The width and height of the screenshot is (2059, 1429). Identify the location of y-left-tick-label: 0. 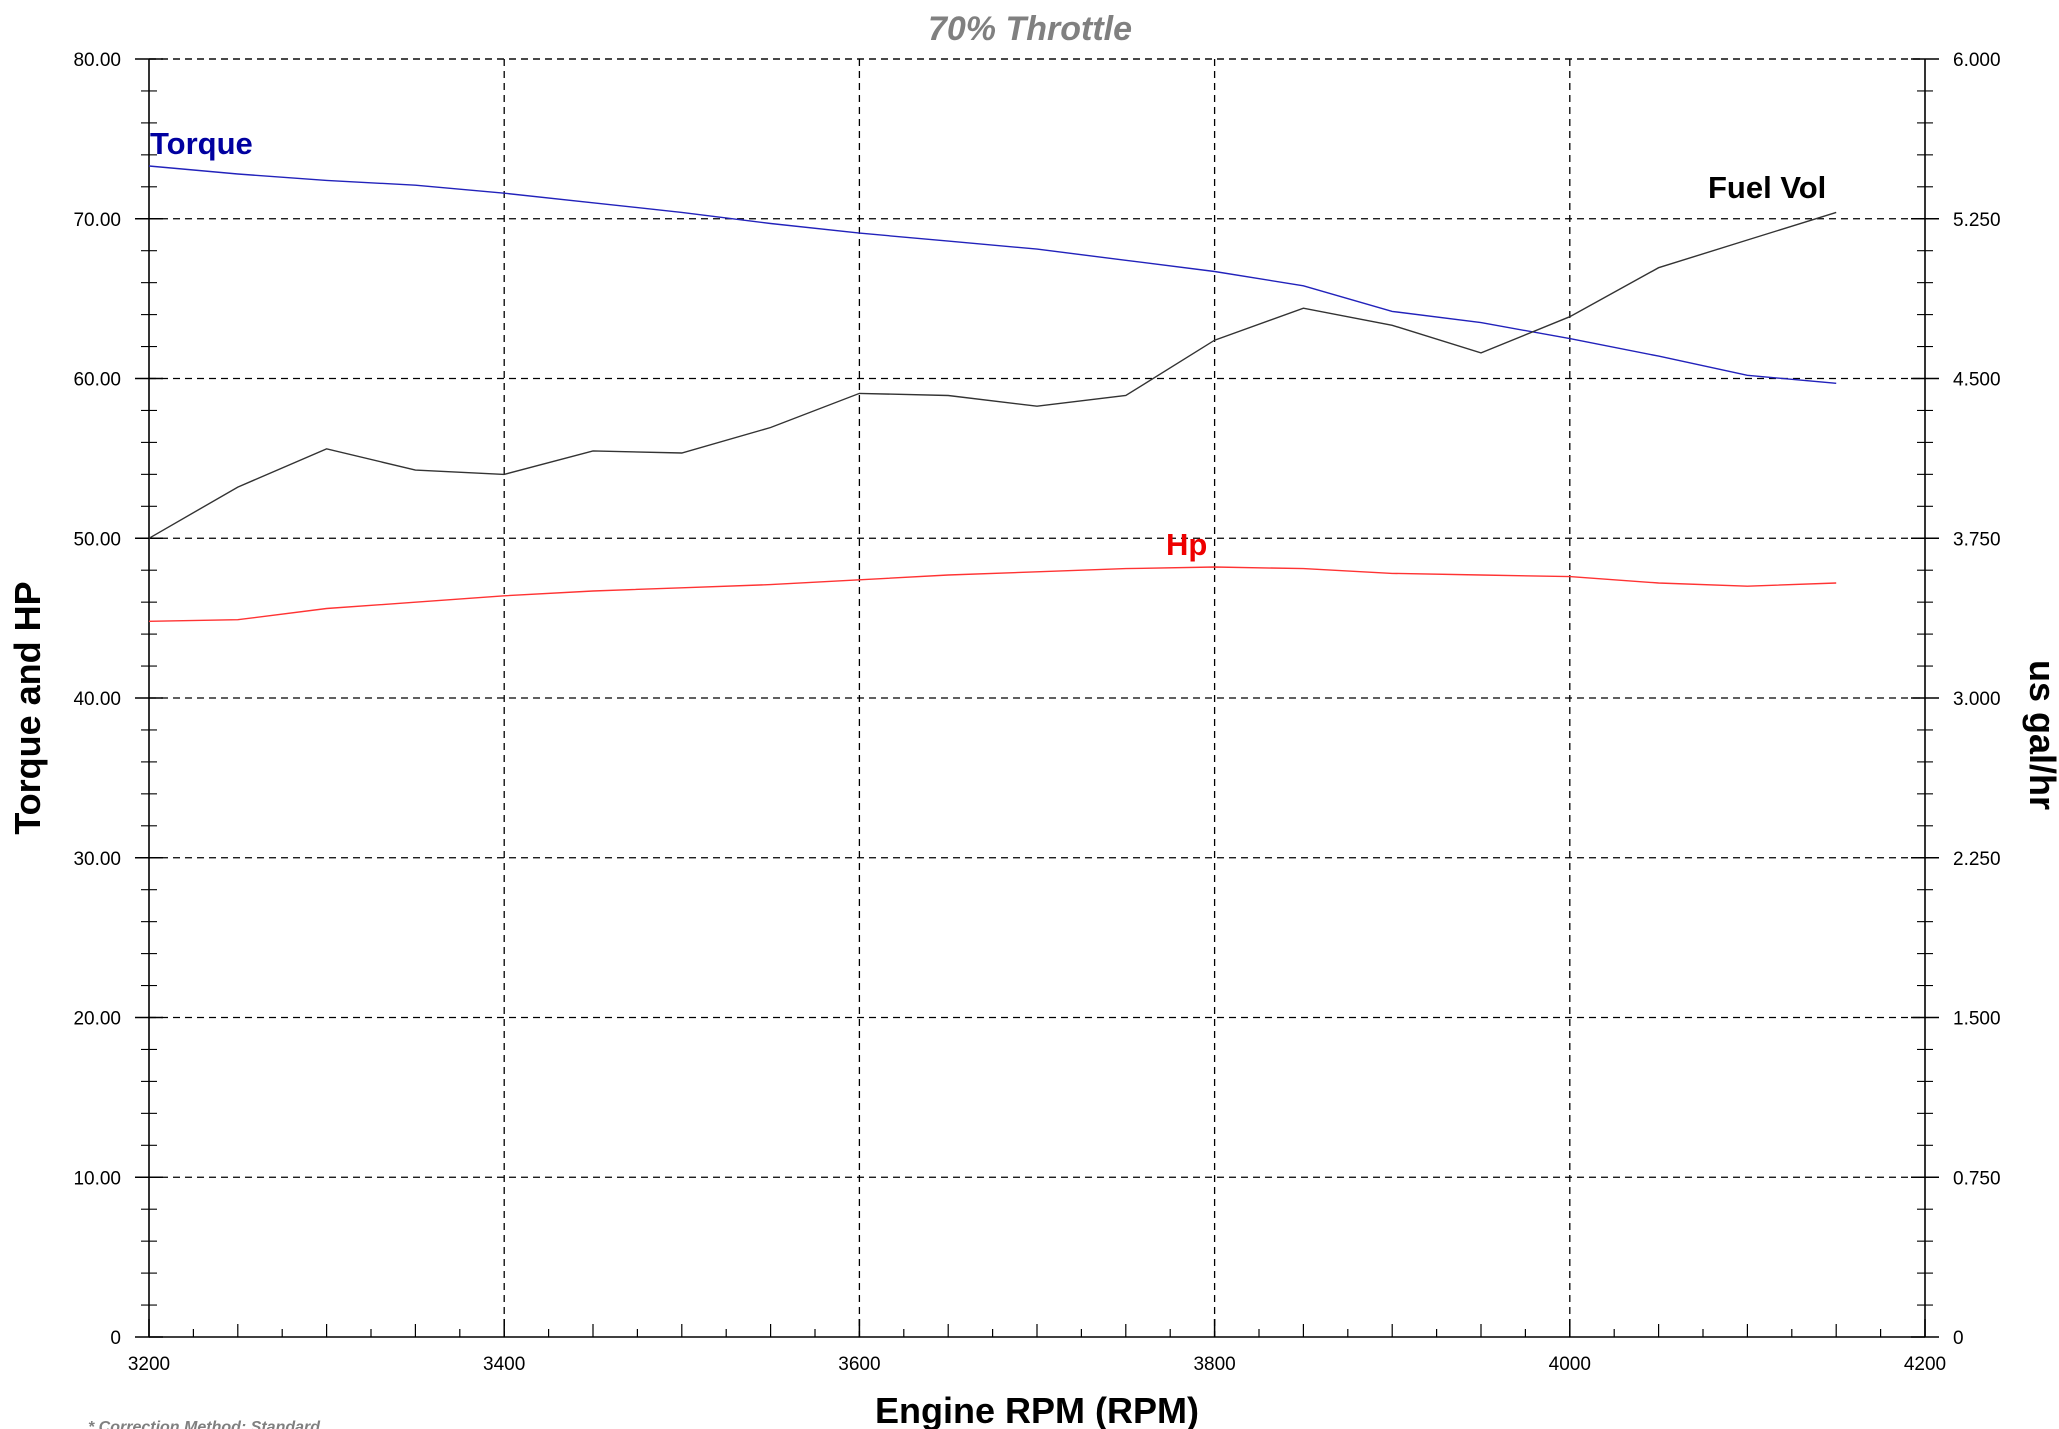
(115, 1338).